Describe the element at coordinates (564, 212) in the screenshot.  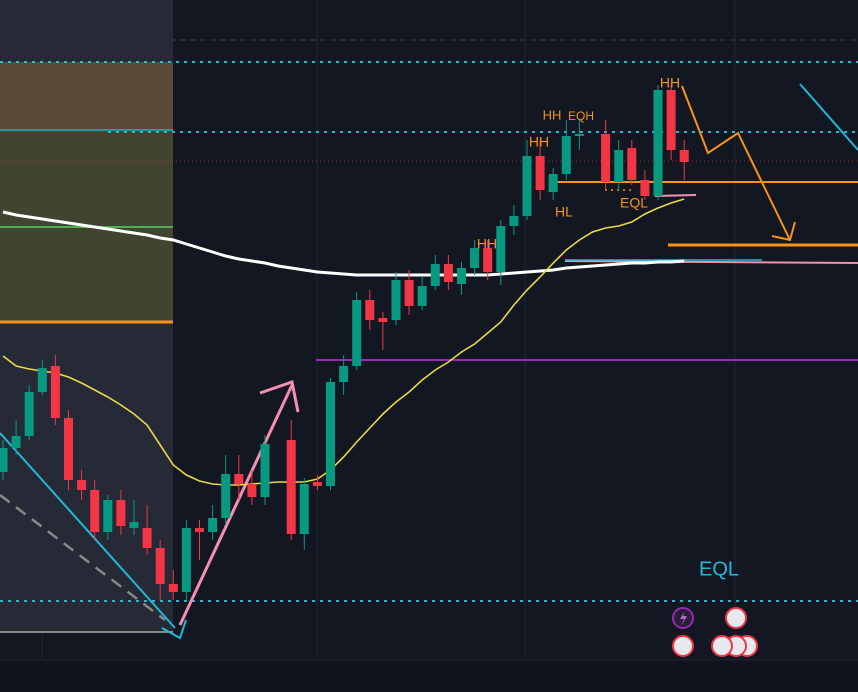
I see `annotation: HL` at that location.